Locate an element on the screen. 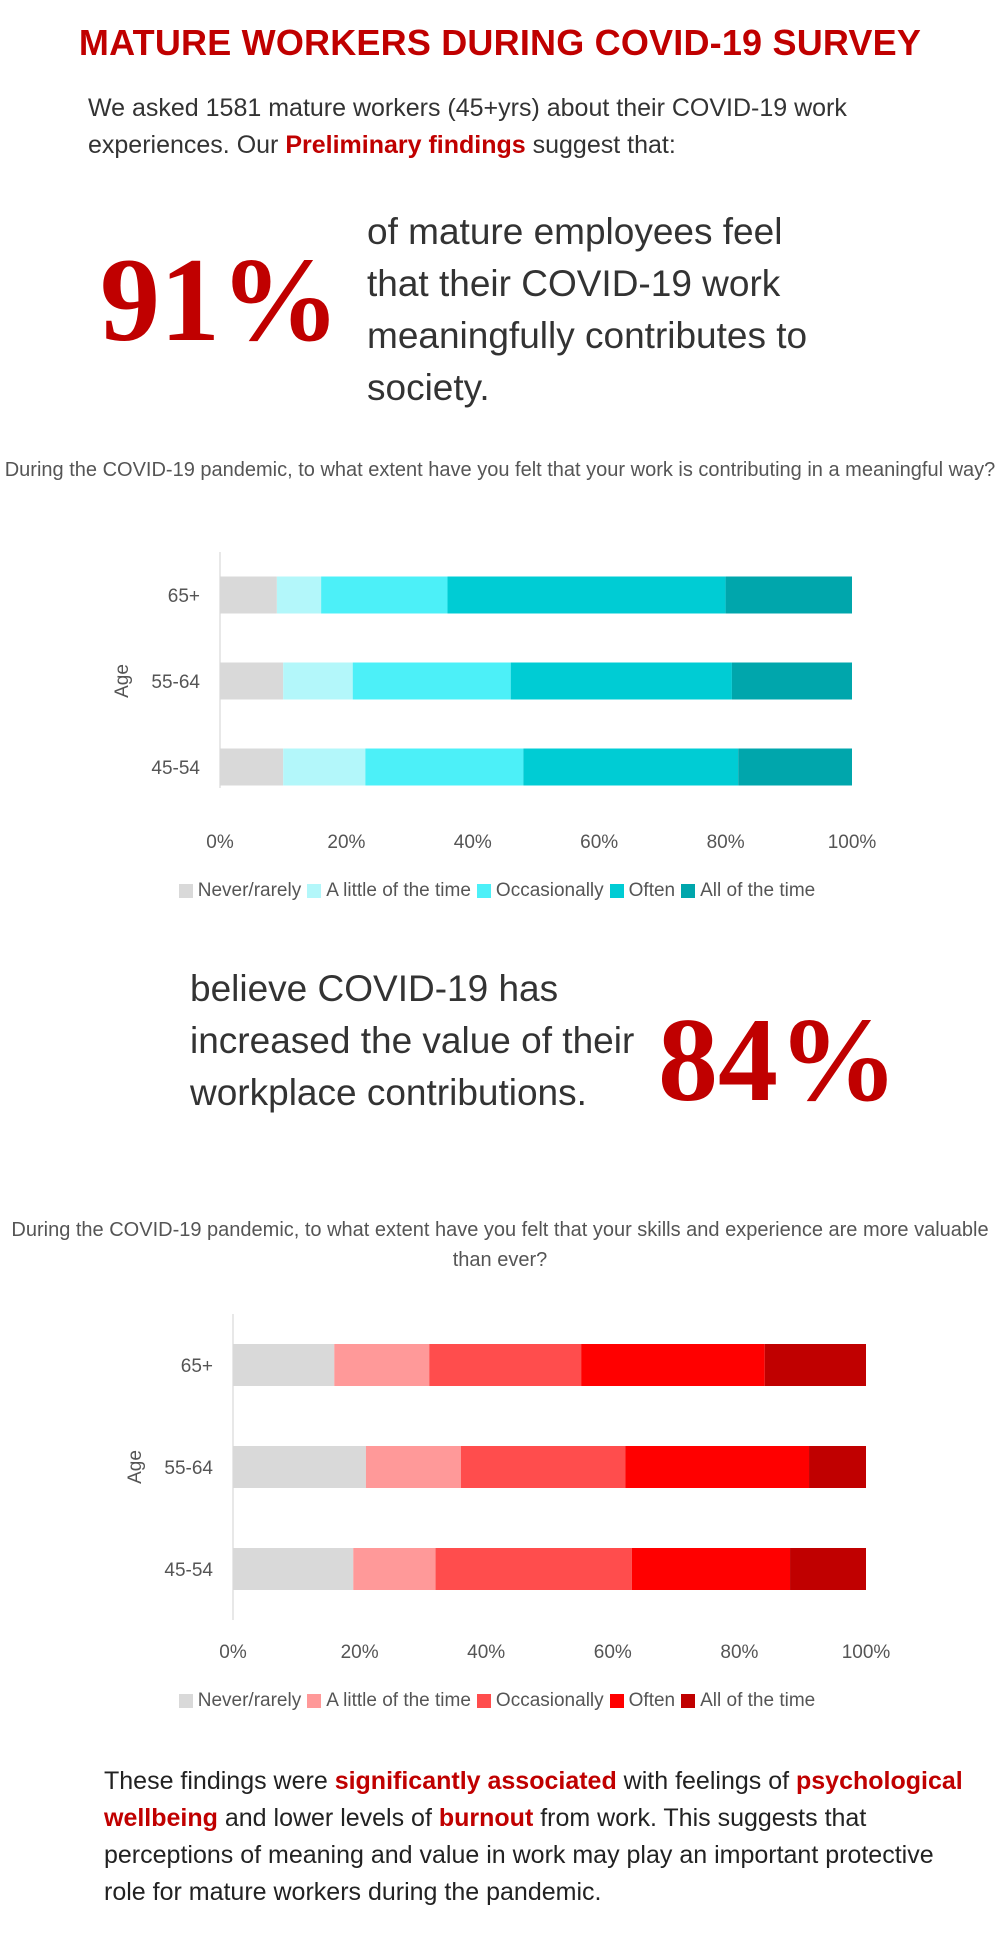 The width and height of the screenshot is (1000, 1953). conclusion-highlight-2: psychological wellbeing is located at coordinates (533, 1799).